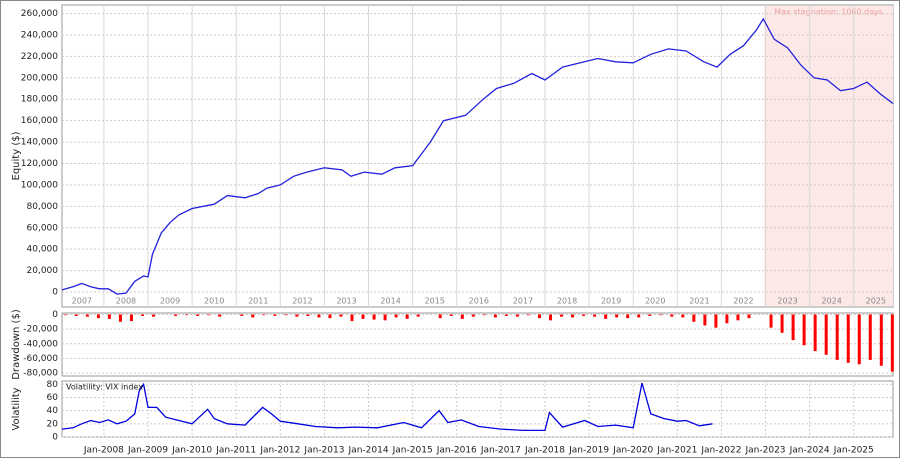  What do you see at coordinates (191, 451) in the screenshot?
I see `x-tick-label: Jan-2010` at bounding box center [191, 451].